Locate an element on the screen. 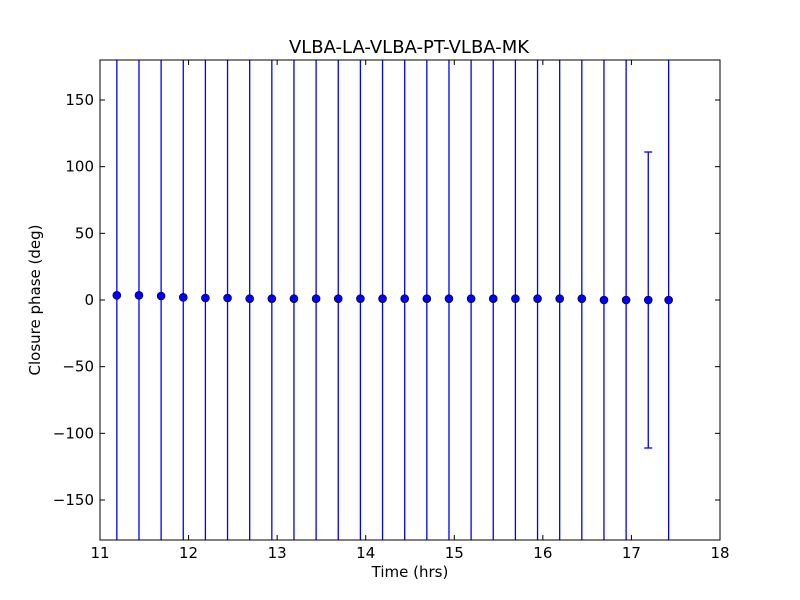 The image size is (800, 600). x-tick-label: 18 is located at coordinates (719, 553).